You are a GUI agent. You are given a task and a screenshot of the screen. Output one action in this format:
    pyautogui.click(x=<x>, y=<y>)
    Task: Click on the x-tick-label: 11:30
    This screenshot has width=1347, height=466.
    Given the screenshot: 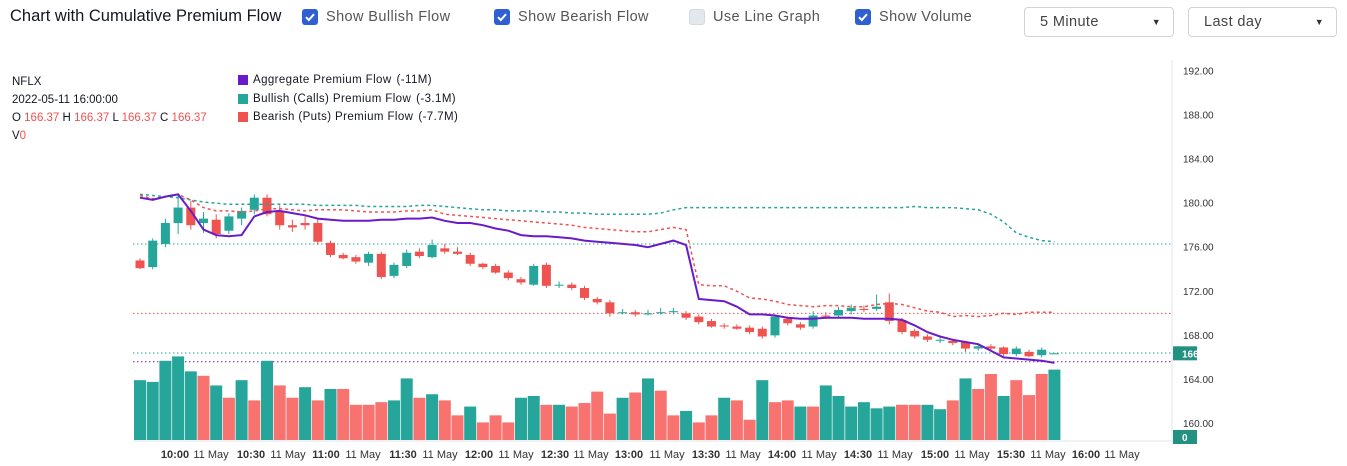 What is the action you would take?
    pyautogui.click(x=403, y=455)
    